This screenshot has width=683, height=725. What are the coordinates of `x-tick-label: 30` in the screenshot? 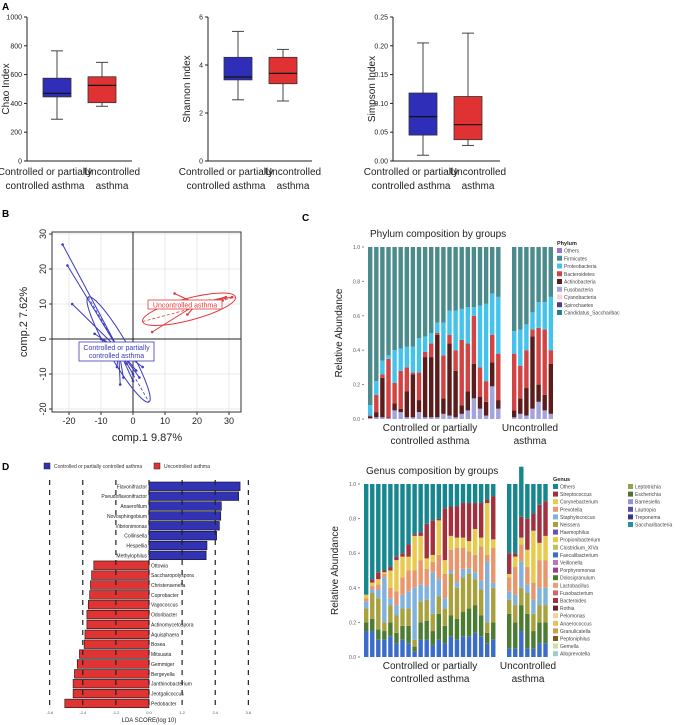 It's located at (229, 421).